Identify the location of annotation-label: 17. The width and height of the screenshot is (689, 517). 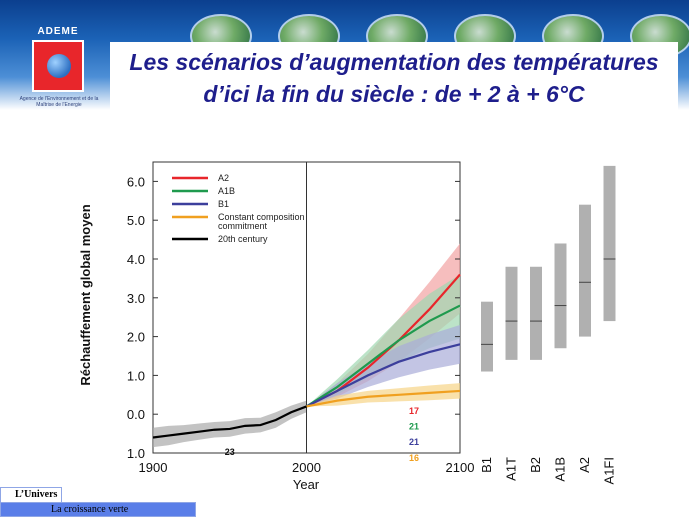
(414, 411).